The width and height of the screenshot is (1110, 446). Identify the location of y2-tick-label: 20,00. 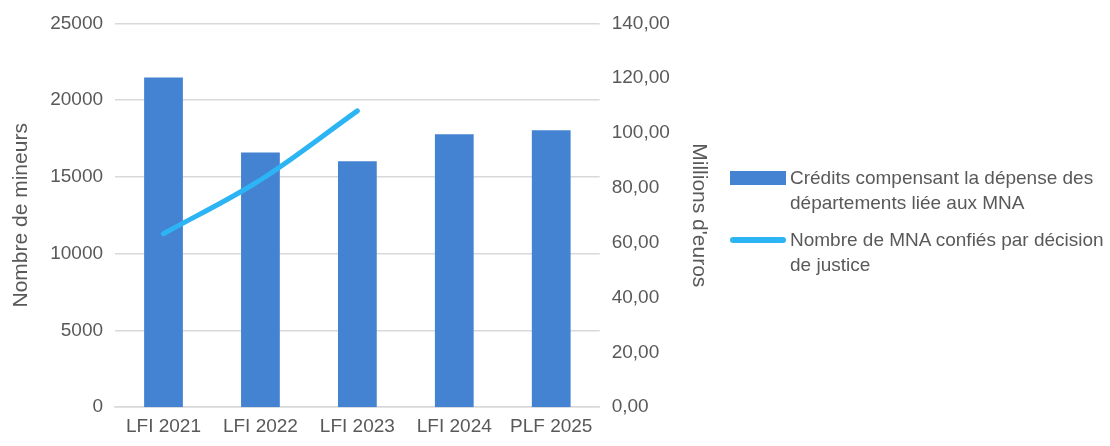
(635, 351).